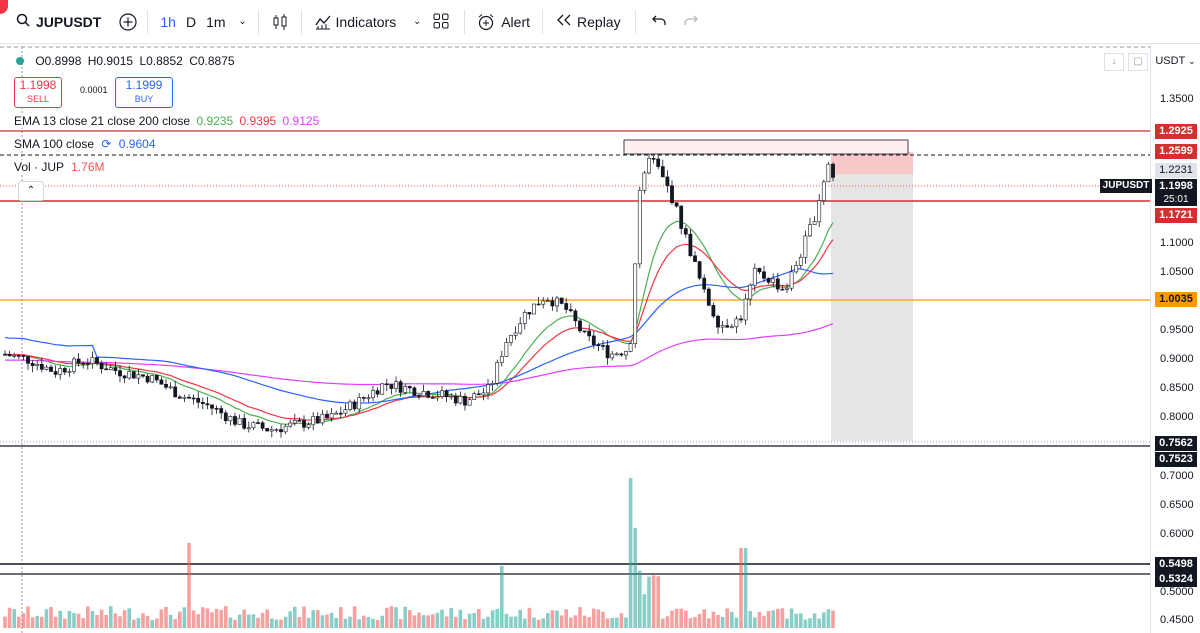 This screenshot has height=633, width=1200. Describe the element at coordinates (1138, 62) in the screenshot. I see `auto-scale-button: ▢` at that location.